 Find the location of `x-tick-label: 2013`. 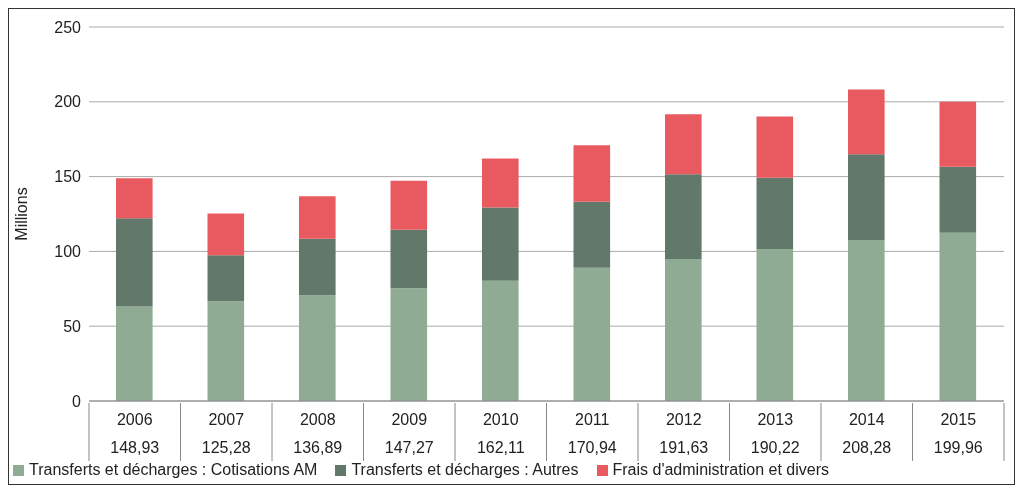

x-tick-label: 2013 is located at coordinates (775, 419).